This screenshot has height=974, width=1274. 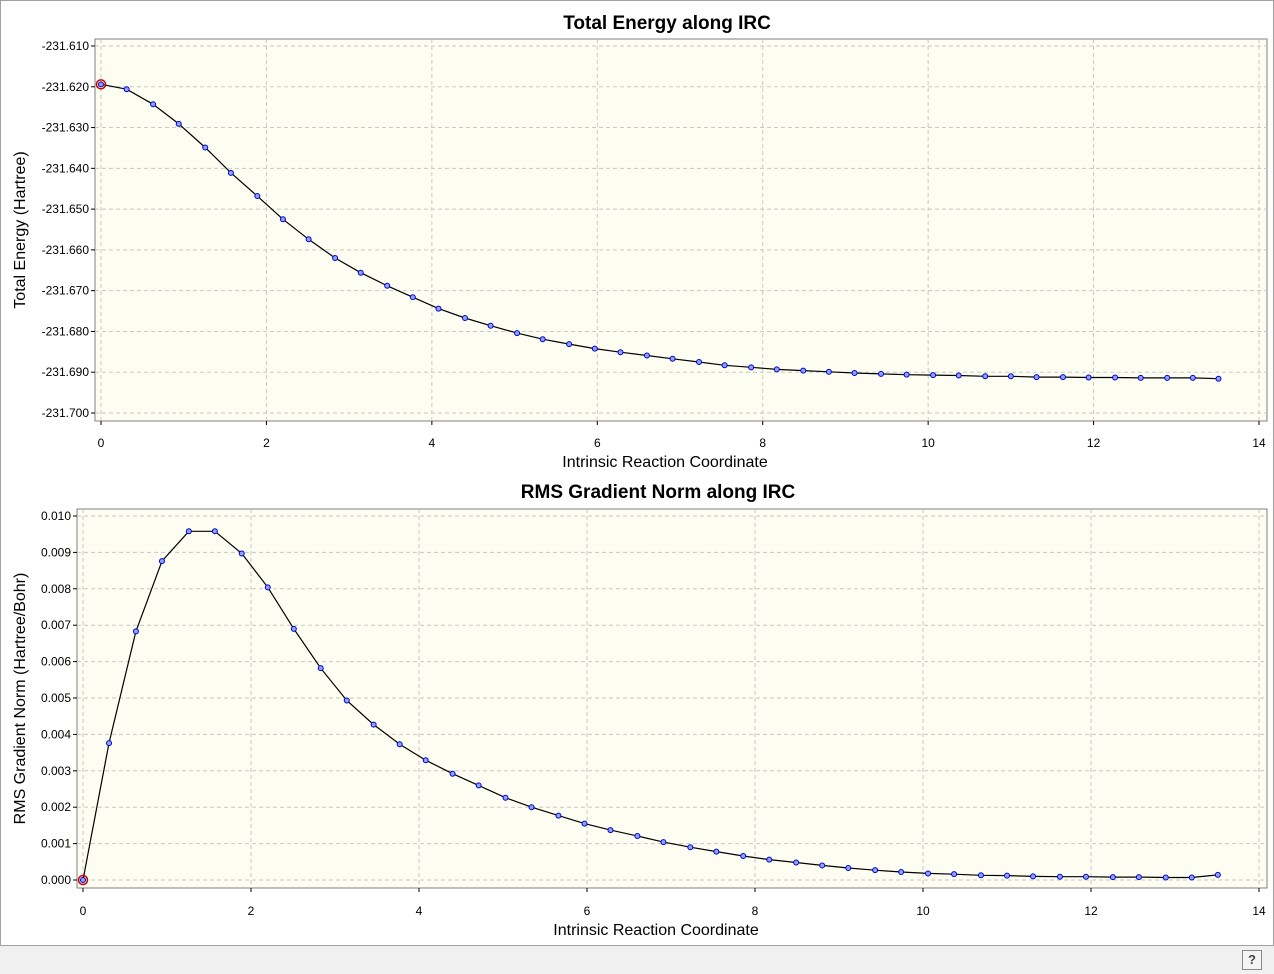 What do you see at coordinates (66, 168) in the screenshot?
I see `y-tick-label: -231.640` at bounding box center [66, 168].